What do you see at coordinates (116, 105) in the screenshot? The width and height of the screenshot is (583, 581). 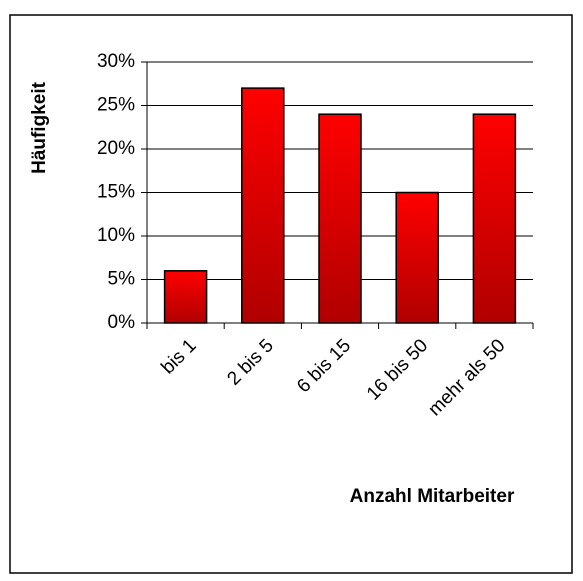 I see `y-tick-label: 25%` at bounding box center [116, 105].